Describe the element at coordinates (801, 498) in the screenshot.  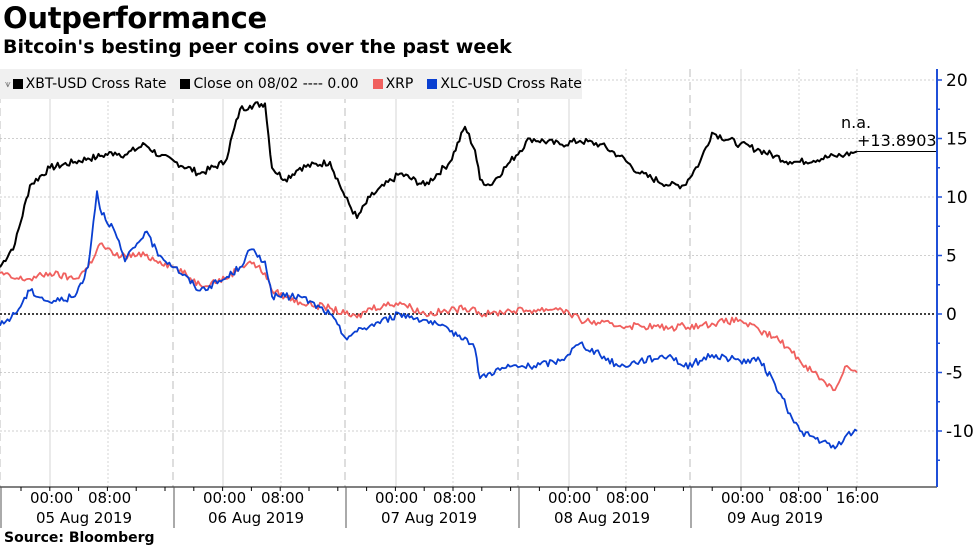
I see `x-tick-day5-0800: 08:00` at that location.